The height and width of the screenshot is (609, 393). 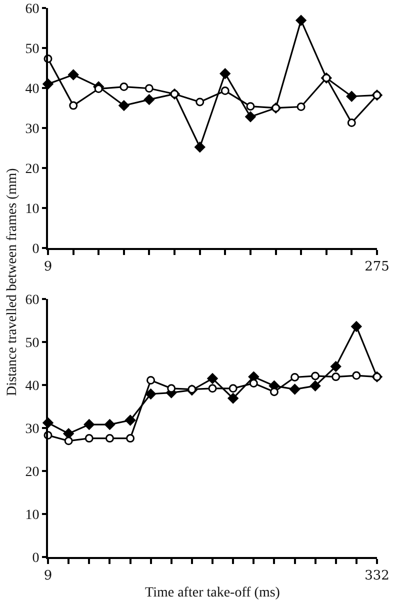 What do you see at coordinates (212, 592) in the screenshot?
I see `x-axis-title: Time after take-off (ms)` at bounding box center [212, 592].